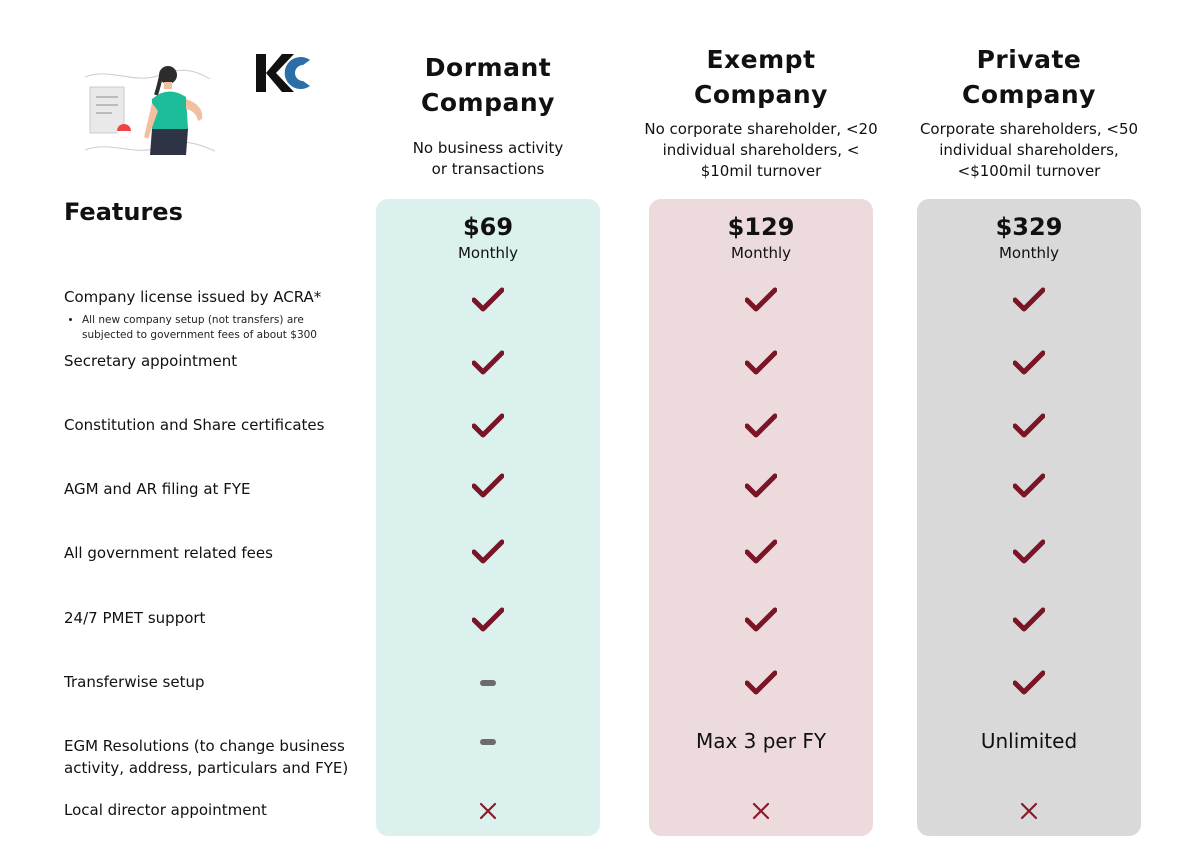 This screenshot has height=851, width=1200. What do you see at coordinates (193, 297) in the screenshot?
I see `feature-label-acra: Company license issued by ACRA*` at bounding box center [193, 297].